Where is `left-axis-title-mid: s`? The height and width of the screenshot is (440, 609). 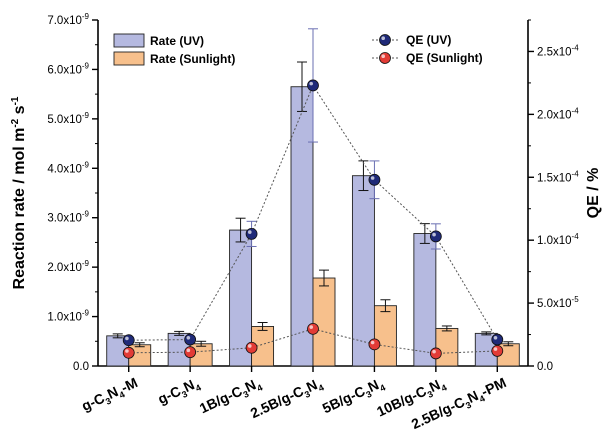
left-axis-title-mid: s is located at coordinates (19, 111).